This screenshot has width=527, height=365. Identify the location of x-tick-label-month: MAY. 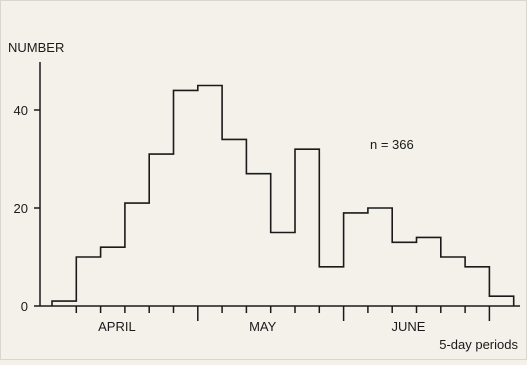
(263, 326).